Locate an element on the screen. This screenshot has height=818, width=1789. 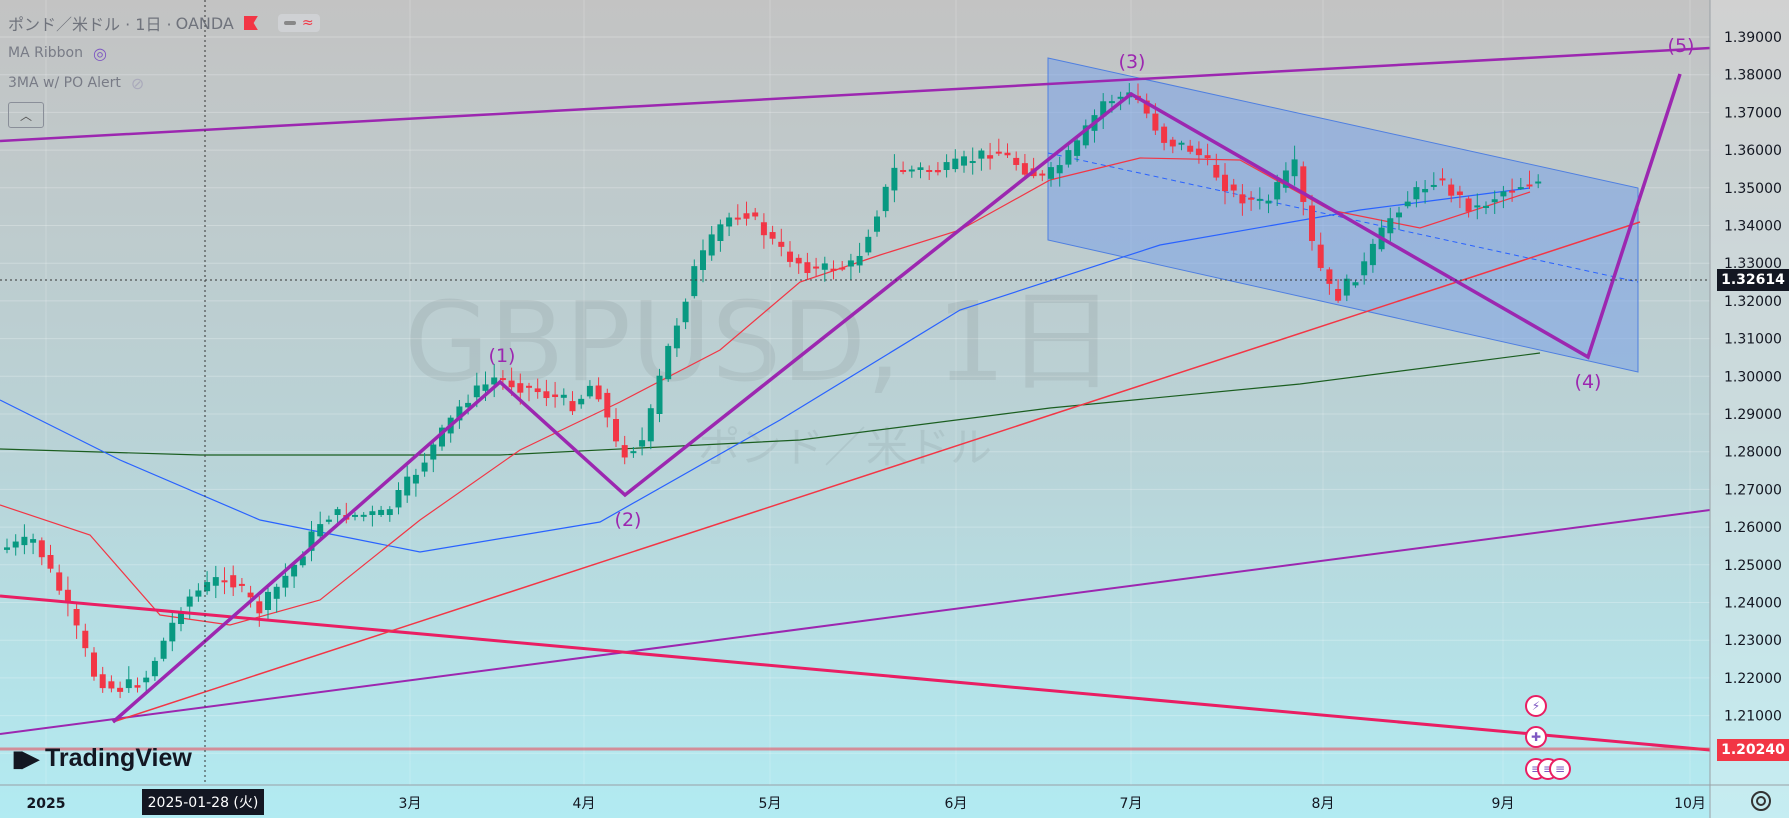
indicator-ma-ribbon: MA Ribbon is located at coordinates (45, 53).